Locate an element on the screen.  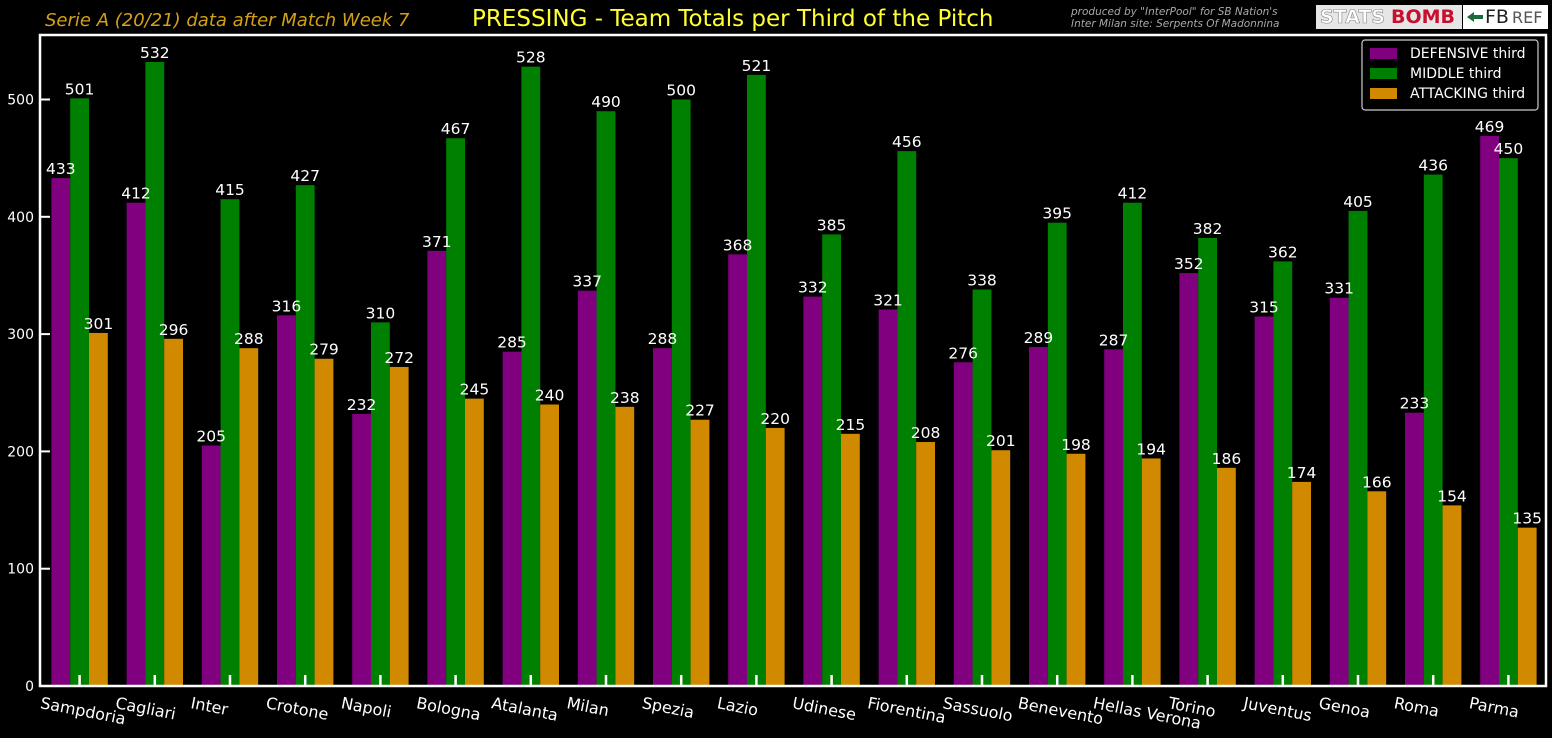
value-label: 316 is located at coordinates (287, 306).